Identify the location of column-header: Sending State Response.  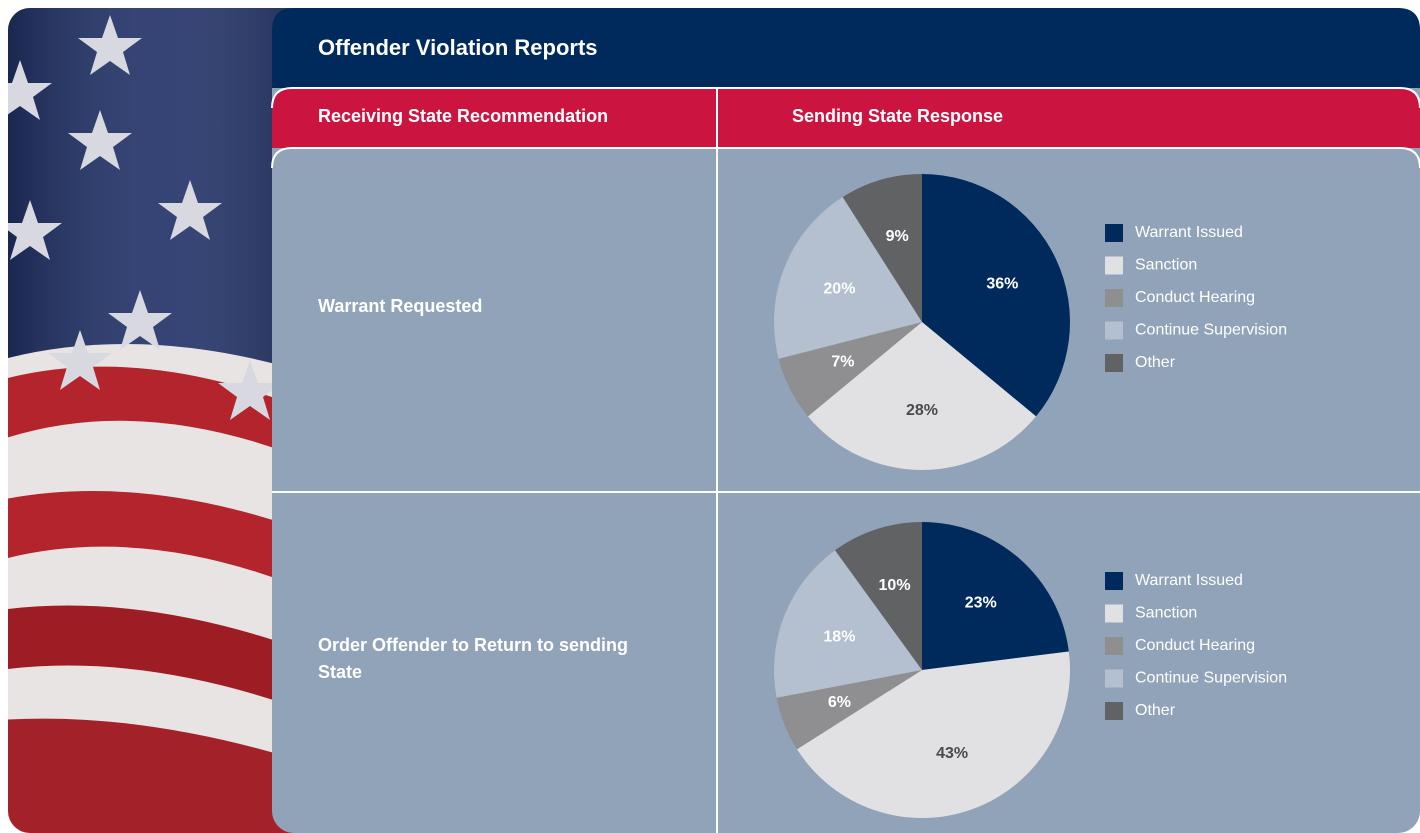
(898, 116).